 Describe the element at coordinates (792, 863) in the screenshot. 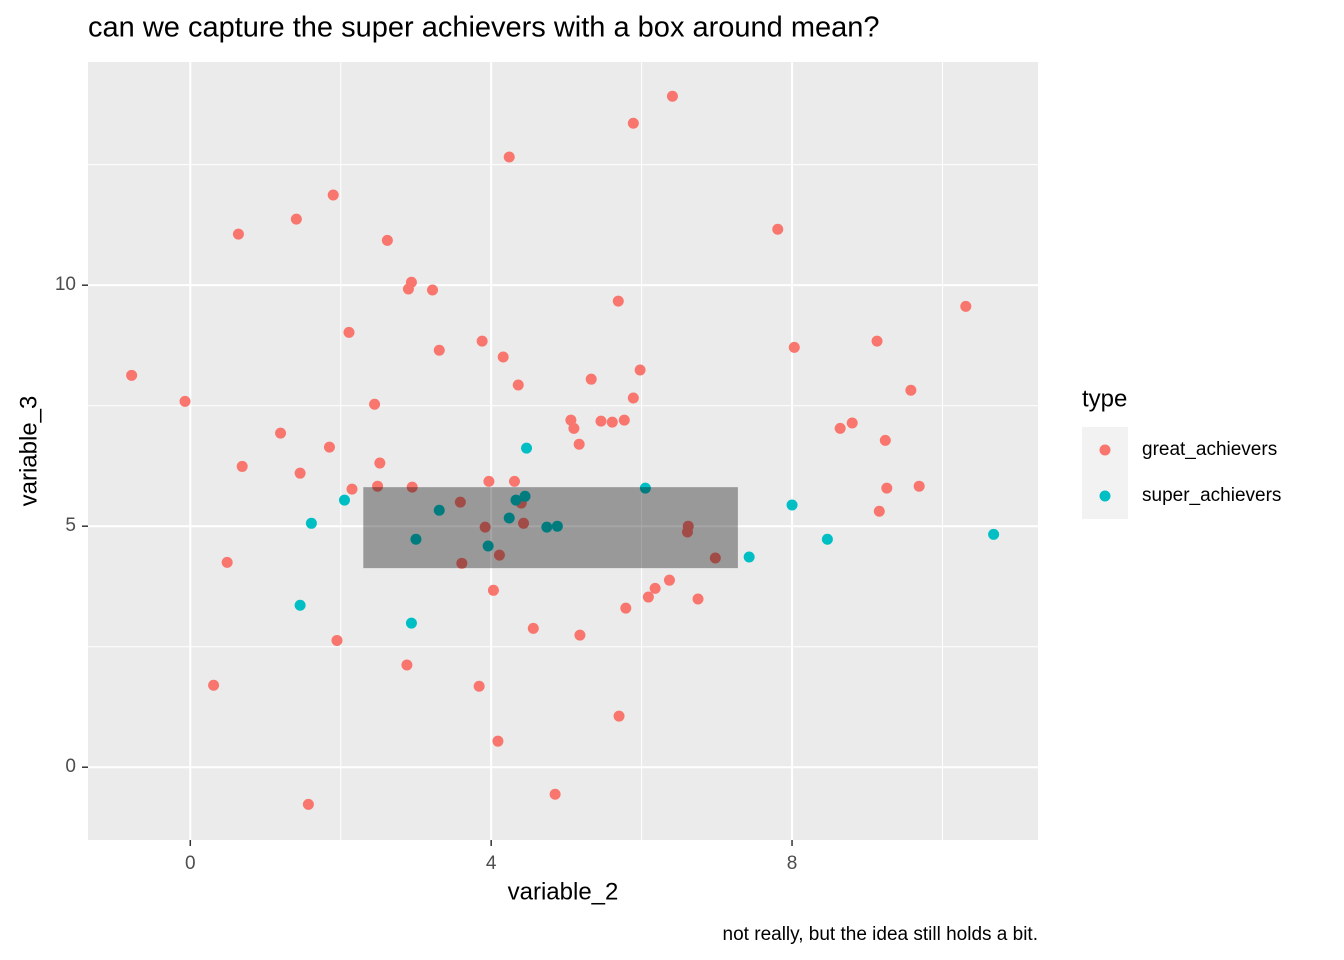

I see `x-tick-label: 8` at that location.